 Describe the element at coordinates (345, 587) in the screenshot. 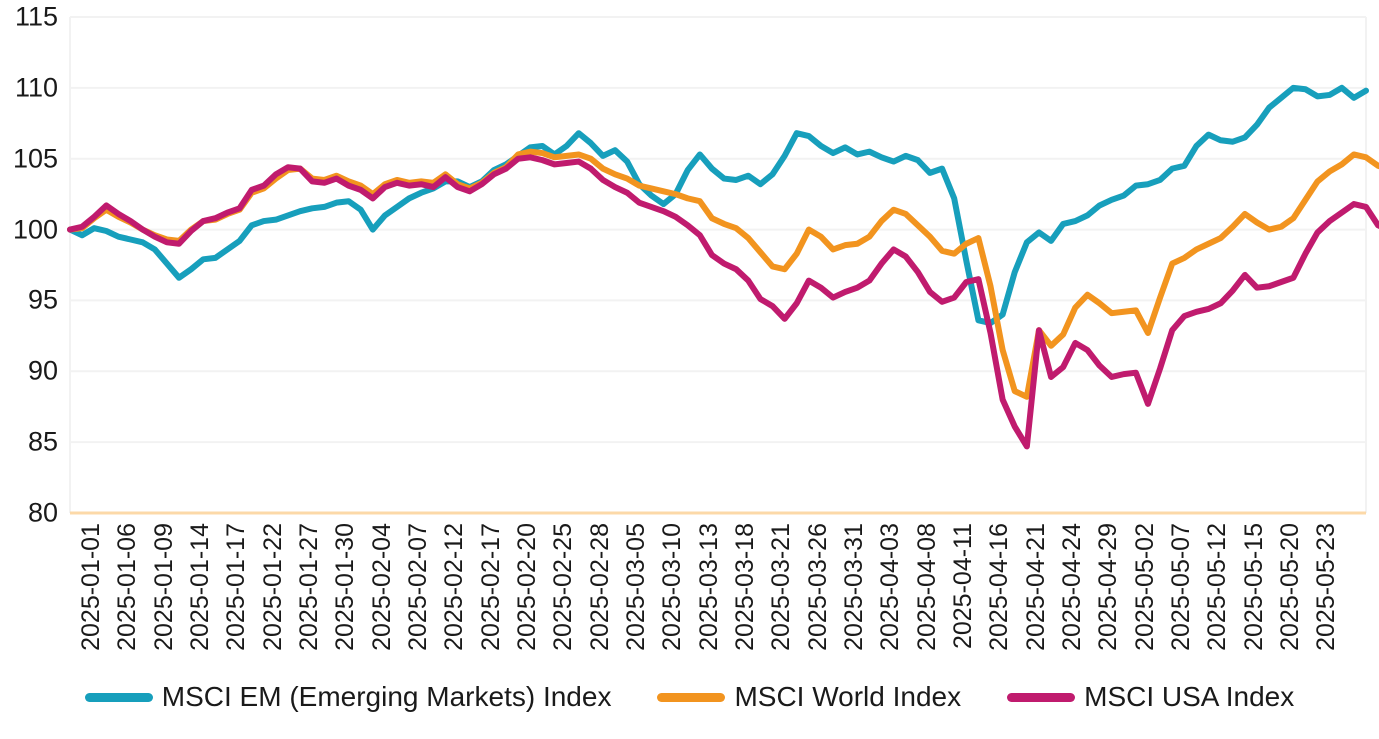

I see `x-axis-tick-label: 2025-01-30` at that location.